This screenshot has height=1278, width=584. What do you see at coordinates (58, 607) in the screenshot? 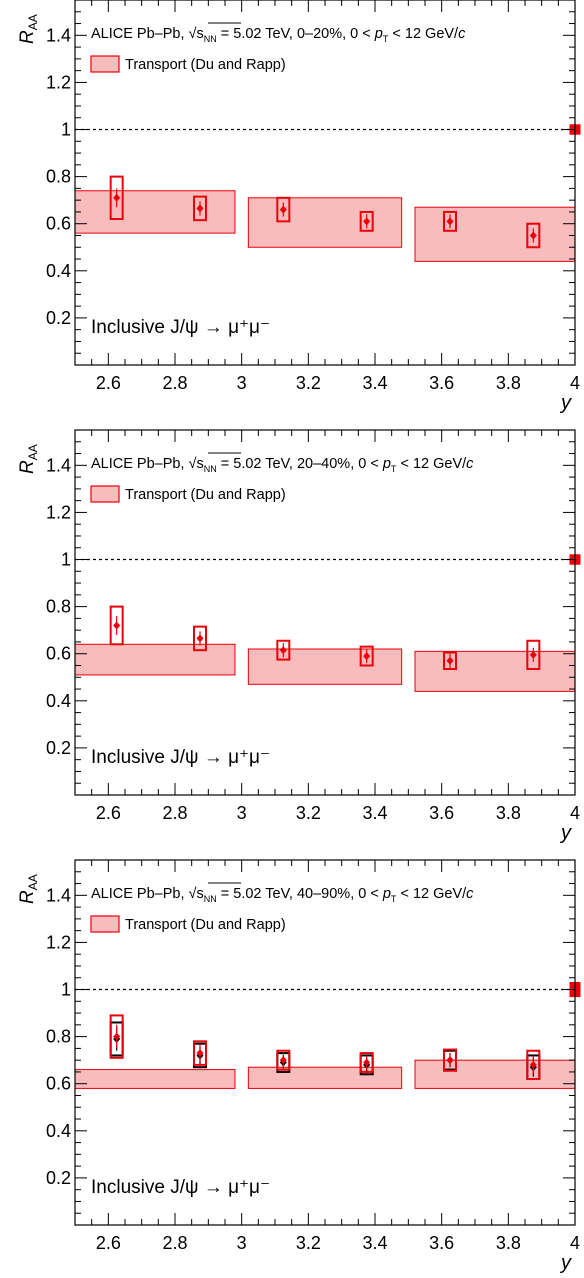
I see `y-tick-label: 0.8` at bounding box center [58, 607].